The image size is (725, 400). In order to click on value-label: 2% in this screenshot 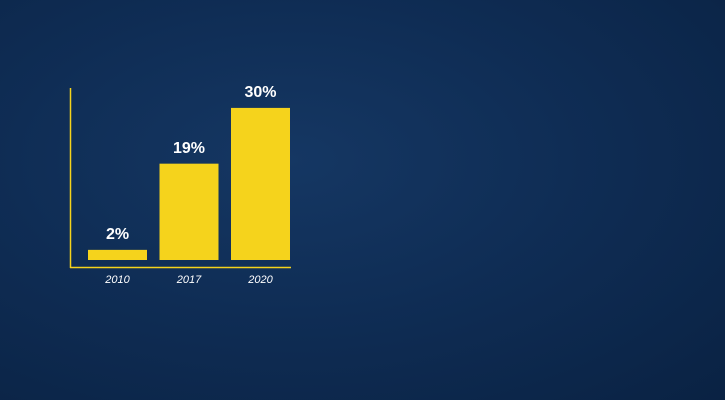, I will do `click(117, 234)`.